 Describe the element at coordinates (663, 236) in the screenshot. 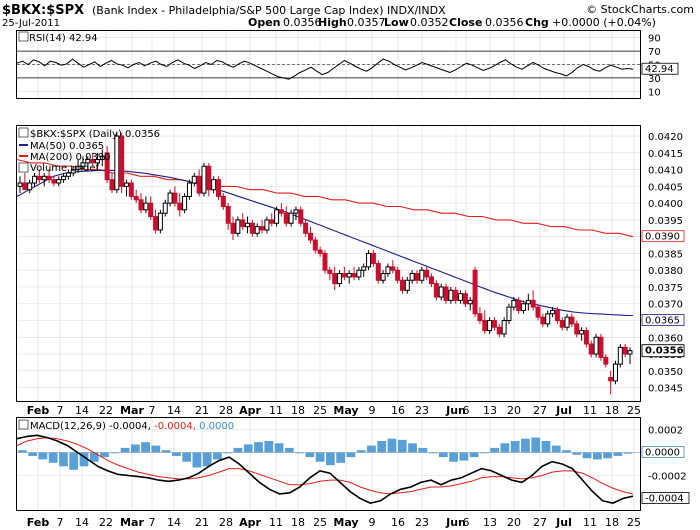

I see `ma200-tag-box` at that location.